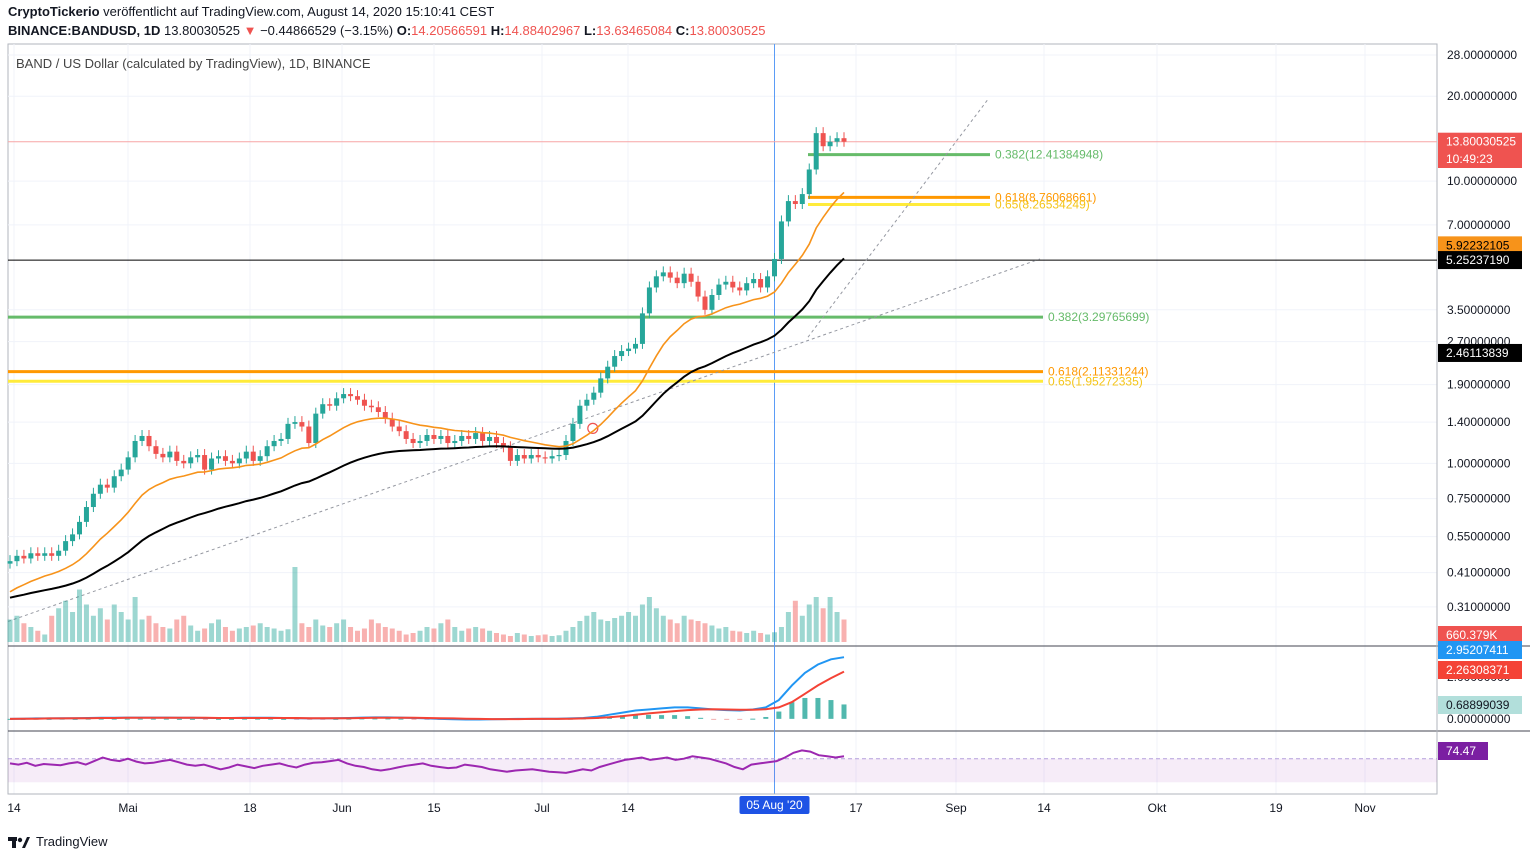 This screenshot has width=1536, height=862. What do you see at coordinates (1098, 317) in the screenshot?
I see `fib-level-label: 0.382(3.29765699)` at bounding box center [1098, 317].